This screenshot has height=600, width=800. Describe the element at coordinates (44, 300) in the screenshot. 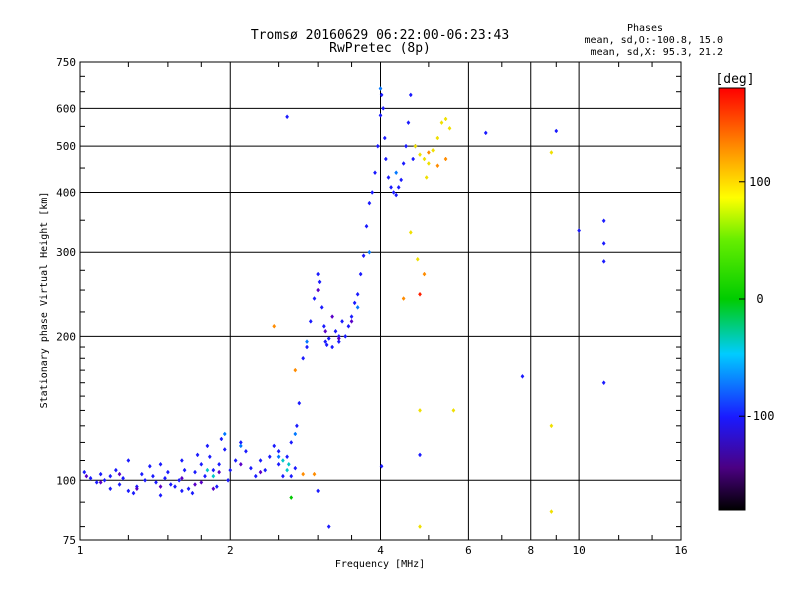

I see `y-axis-label: Stationary phase Virtual Height [km]` at that location.